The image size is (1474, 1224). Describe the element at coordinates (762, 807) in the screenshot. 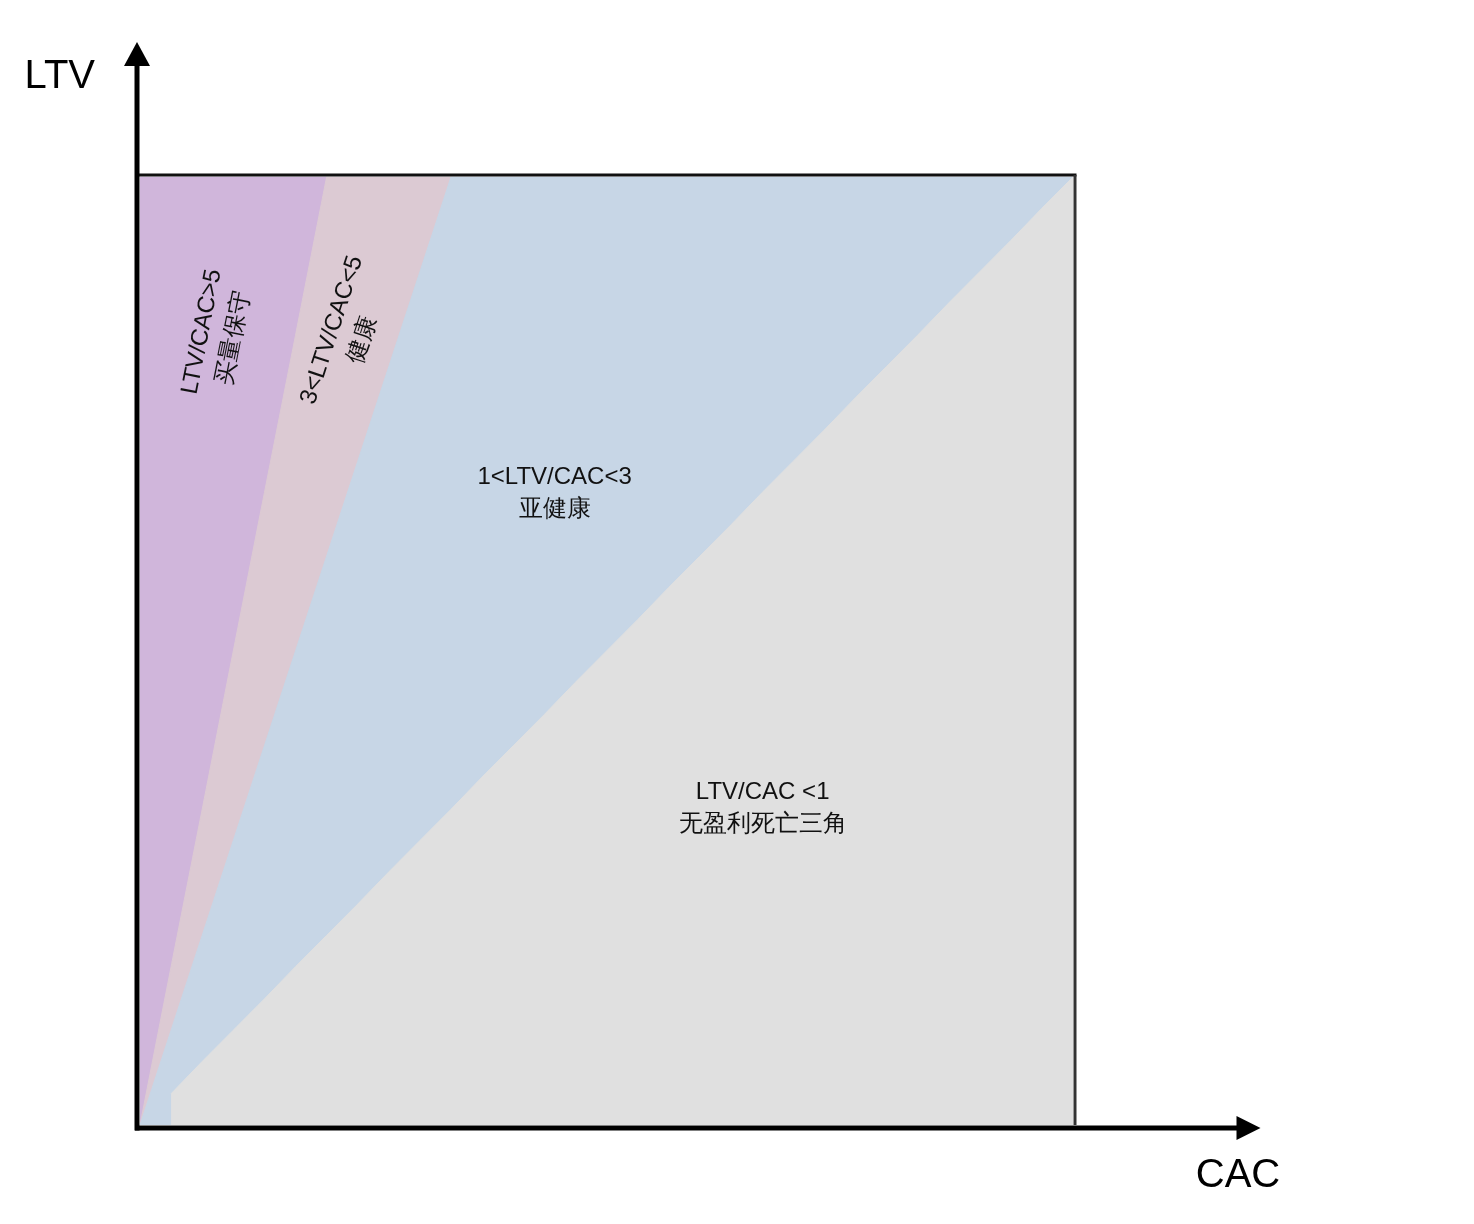

I see `series-label: LTV/CAC <1 无盈利死亡三角` at that location.